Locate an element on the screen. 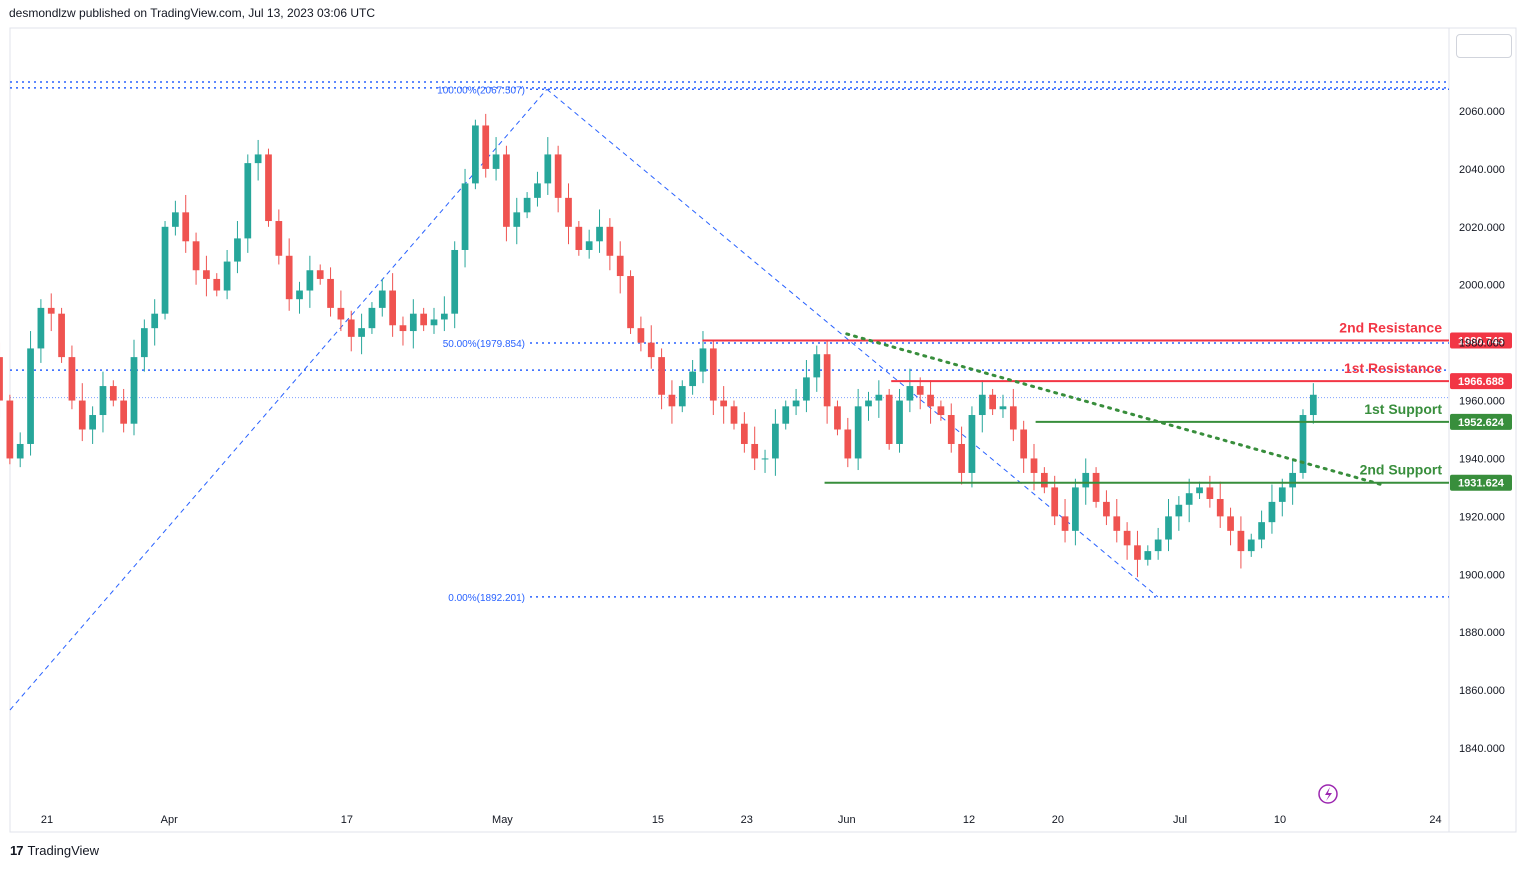 This screenshot has width=1526, height=869. time-tick-label: 17 is located at coordinates (347, 820).